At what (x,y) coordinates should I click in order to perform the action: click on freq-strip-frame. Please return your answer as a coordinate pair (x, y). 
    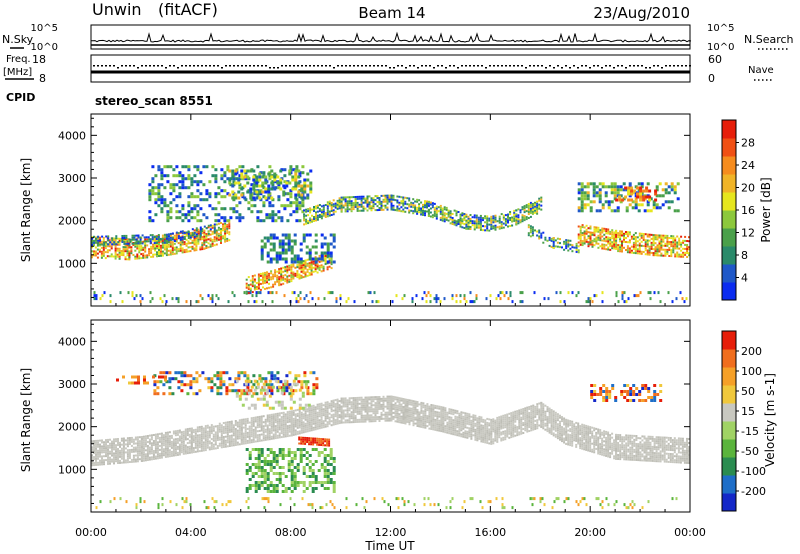
    Looking at the image, I should click on (390, 68).